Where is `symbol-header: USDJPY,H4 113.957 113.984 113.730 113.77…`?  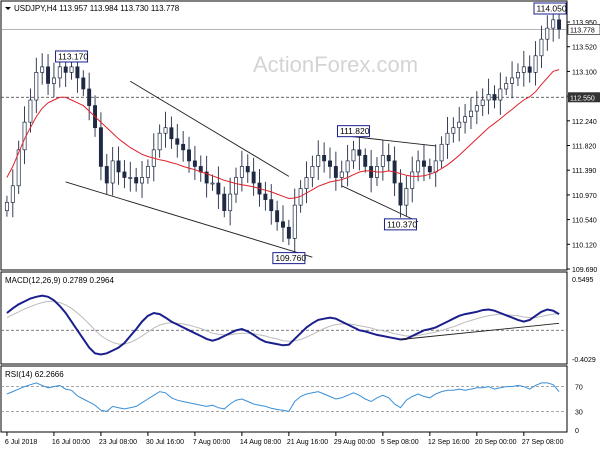 symbol-header: USDJPY,H4 113.957 113.984 113.730 113.77… is located at coordinates (97, 8).